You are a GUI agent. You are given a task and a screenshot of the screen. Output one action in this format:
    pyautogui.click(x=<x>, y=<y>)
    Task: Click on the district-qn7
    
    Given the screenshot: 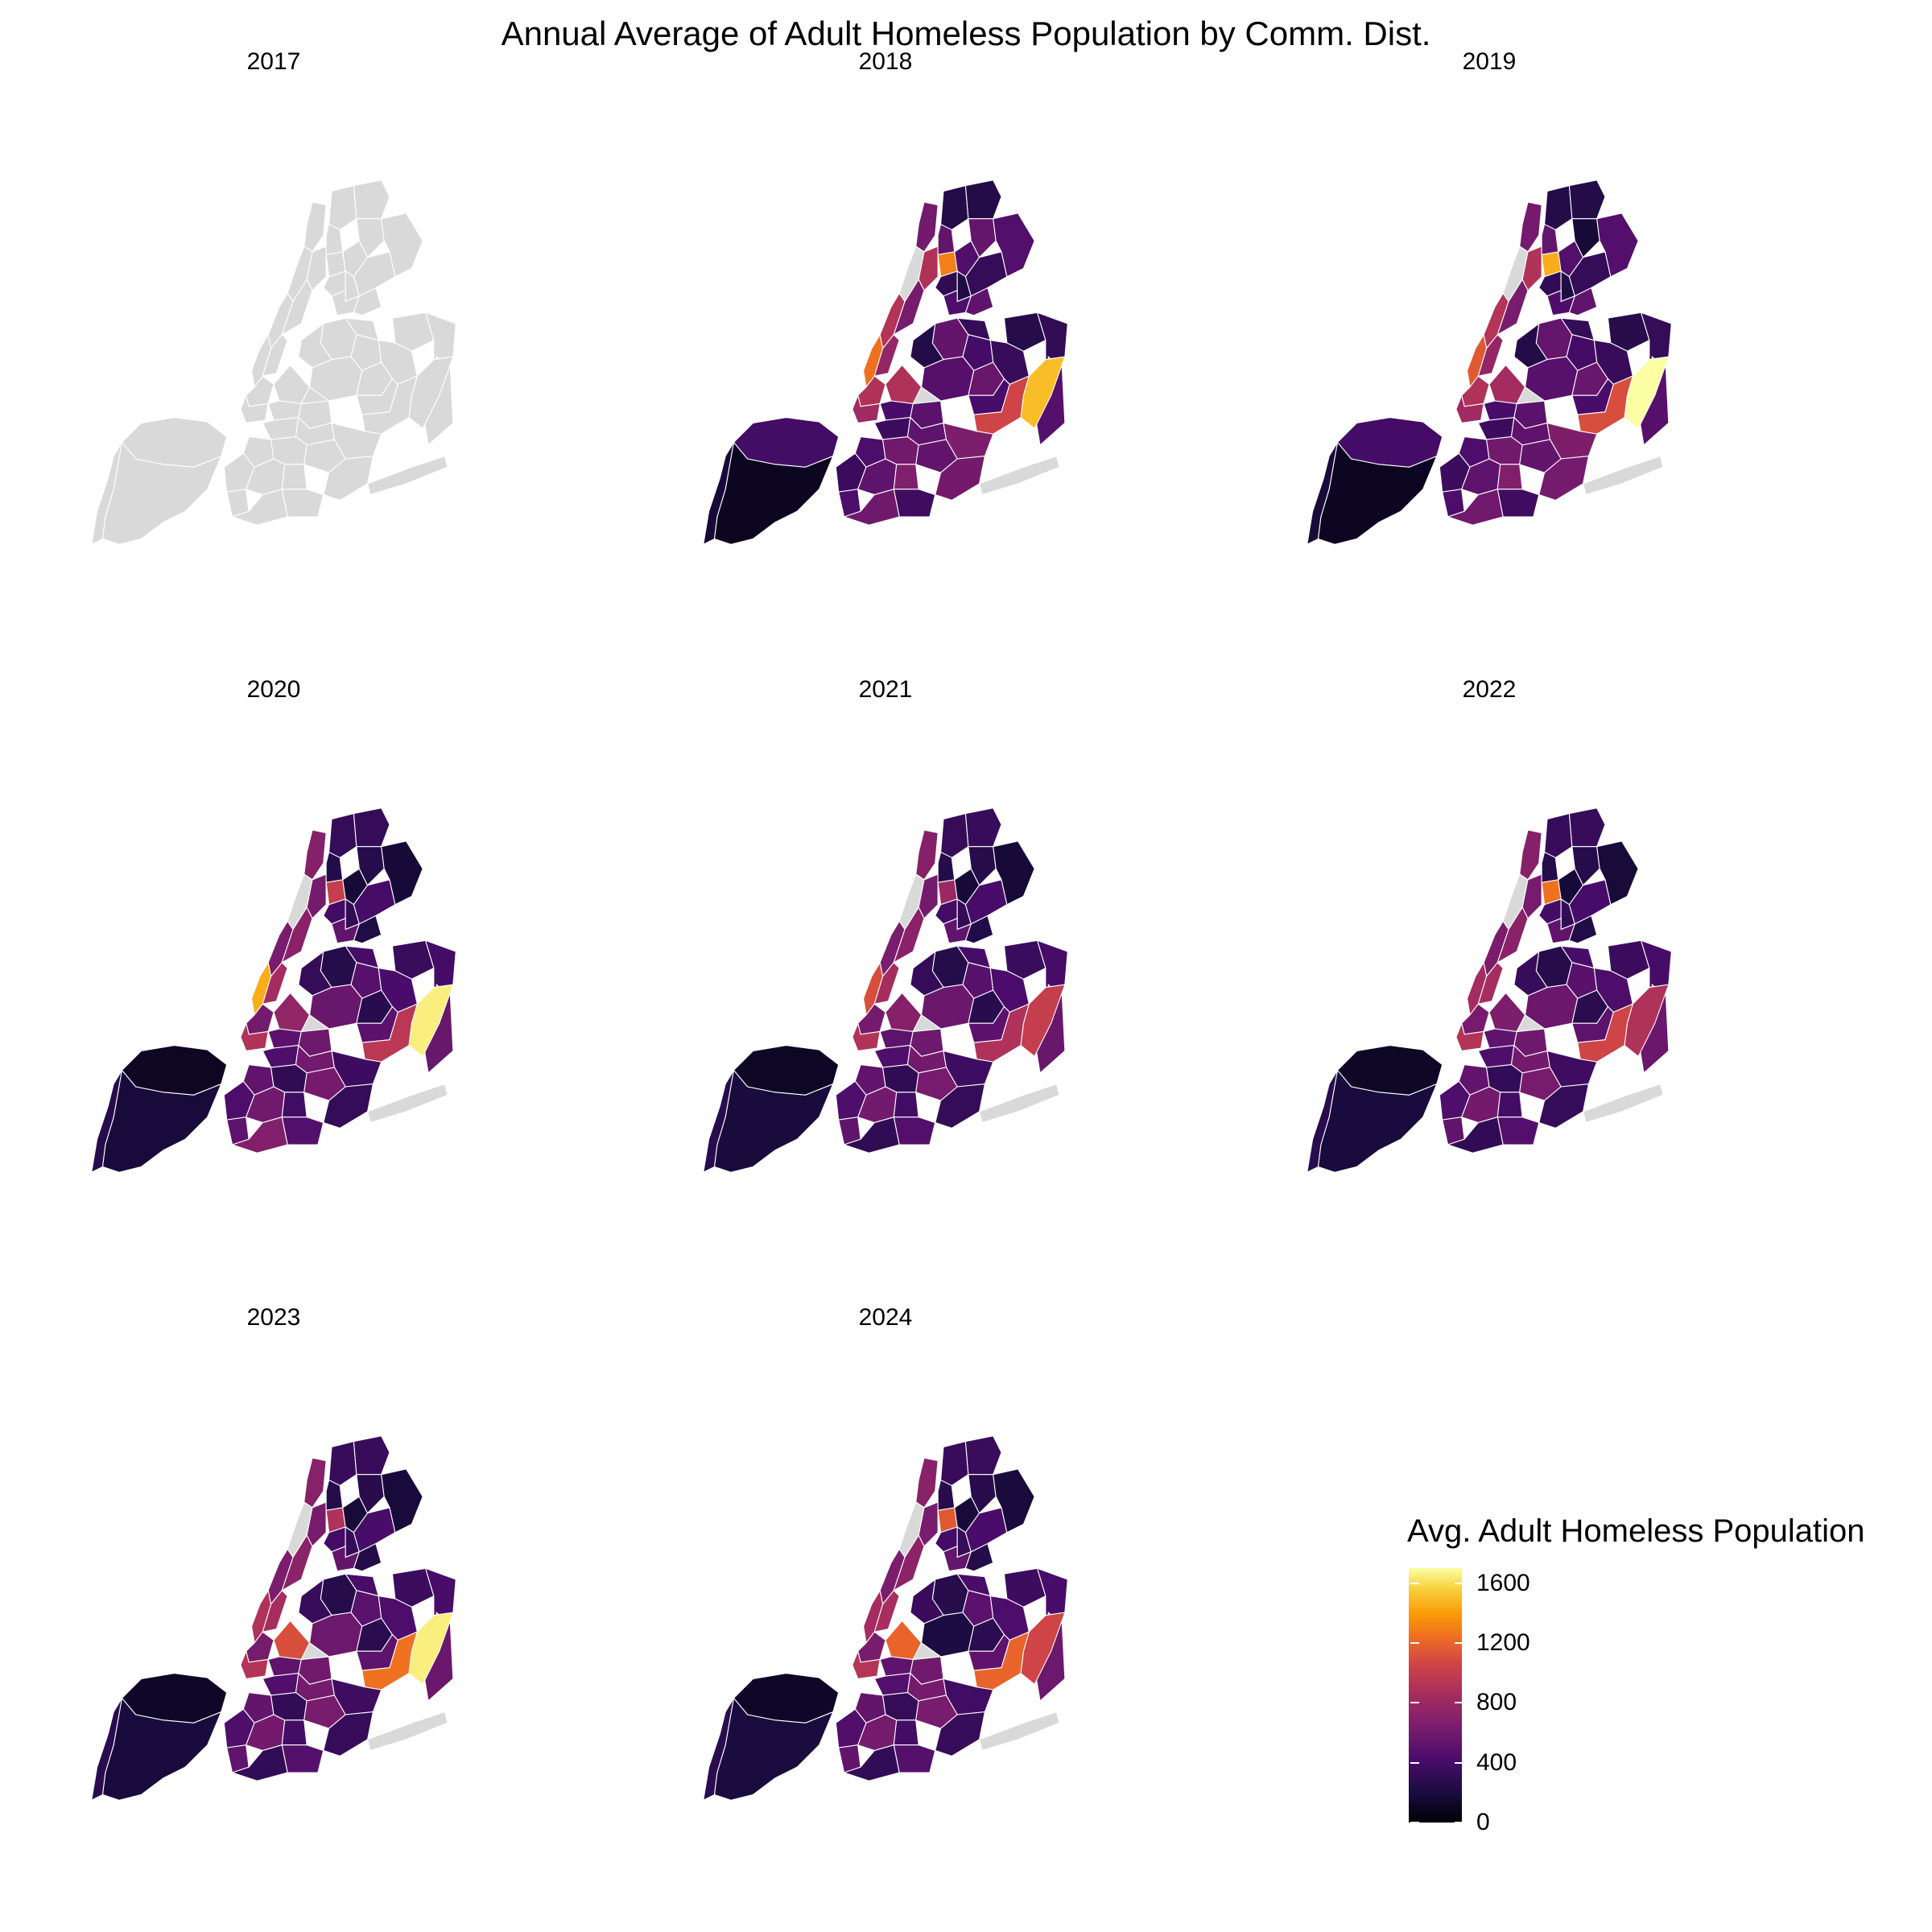 What is the action you would take?
    pyautogui.click(x=1024, y=959)
    